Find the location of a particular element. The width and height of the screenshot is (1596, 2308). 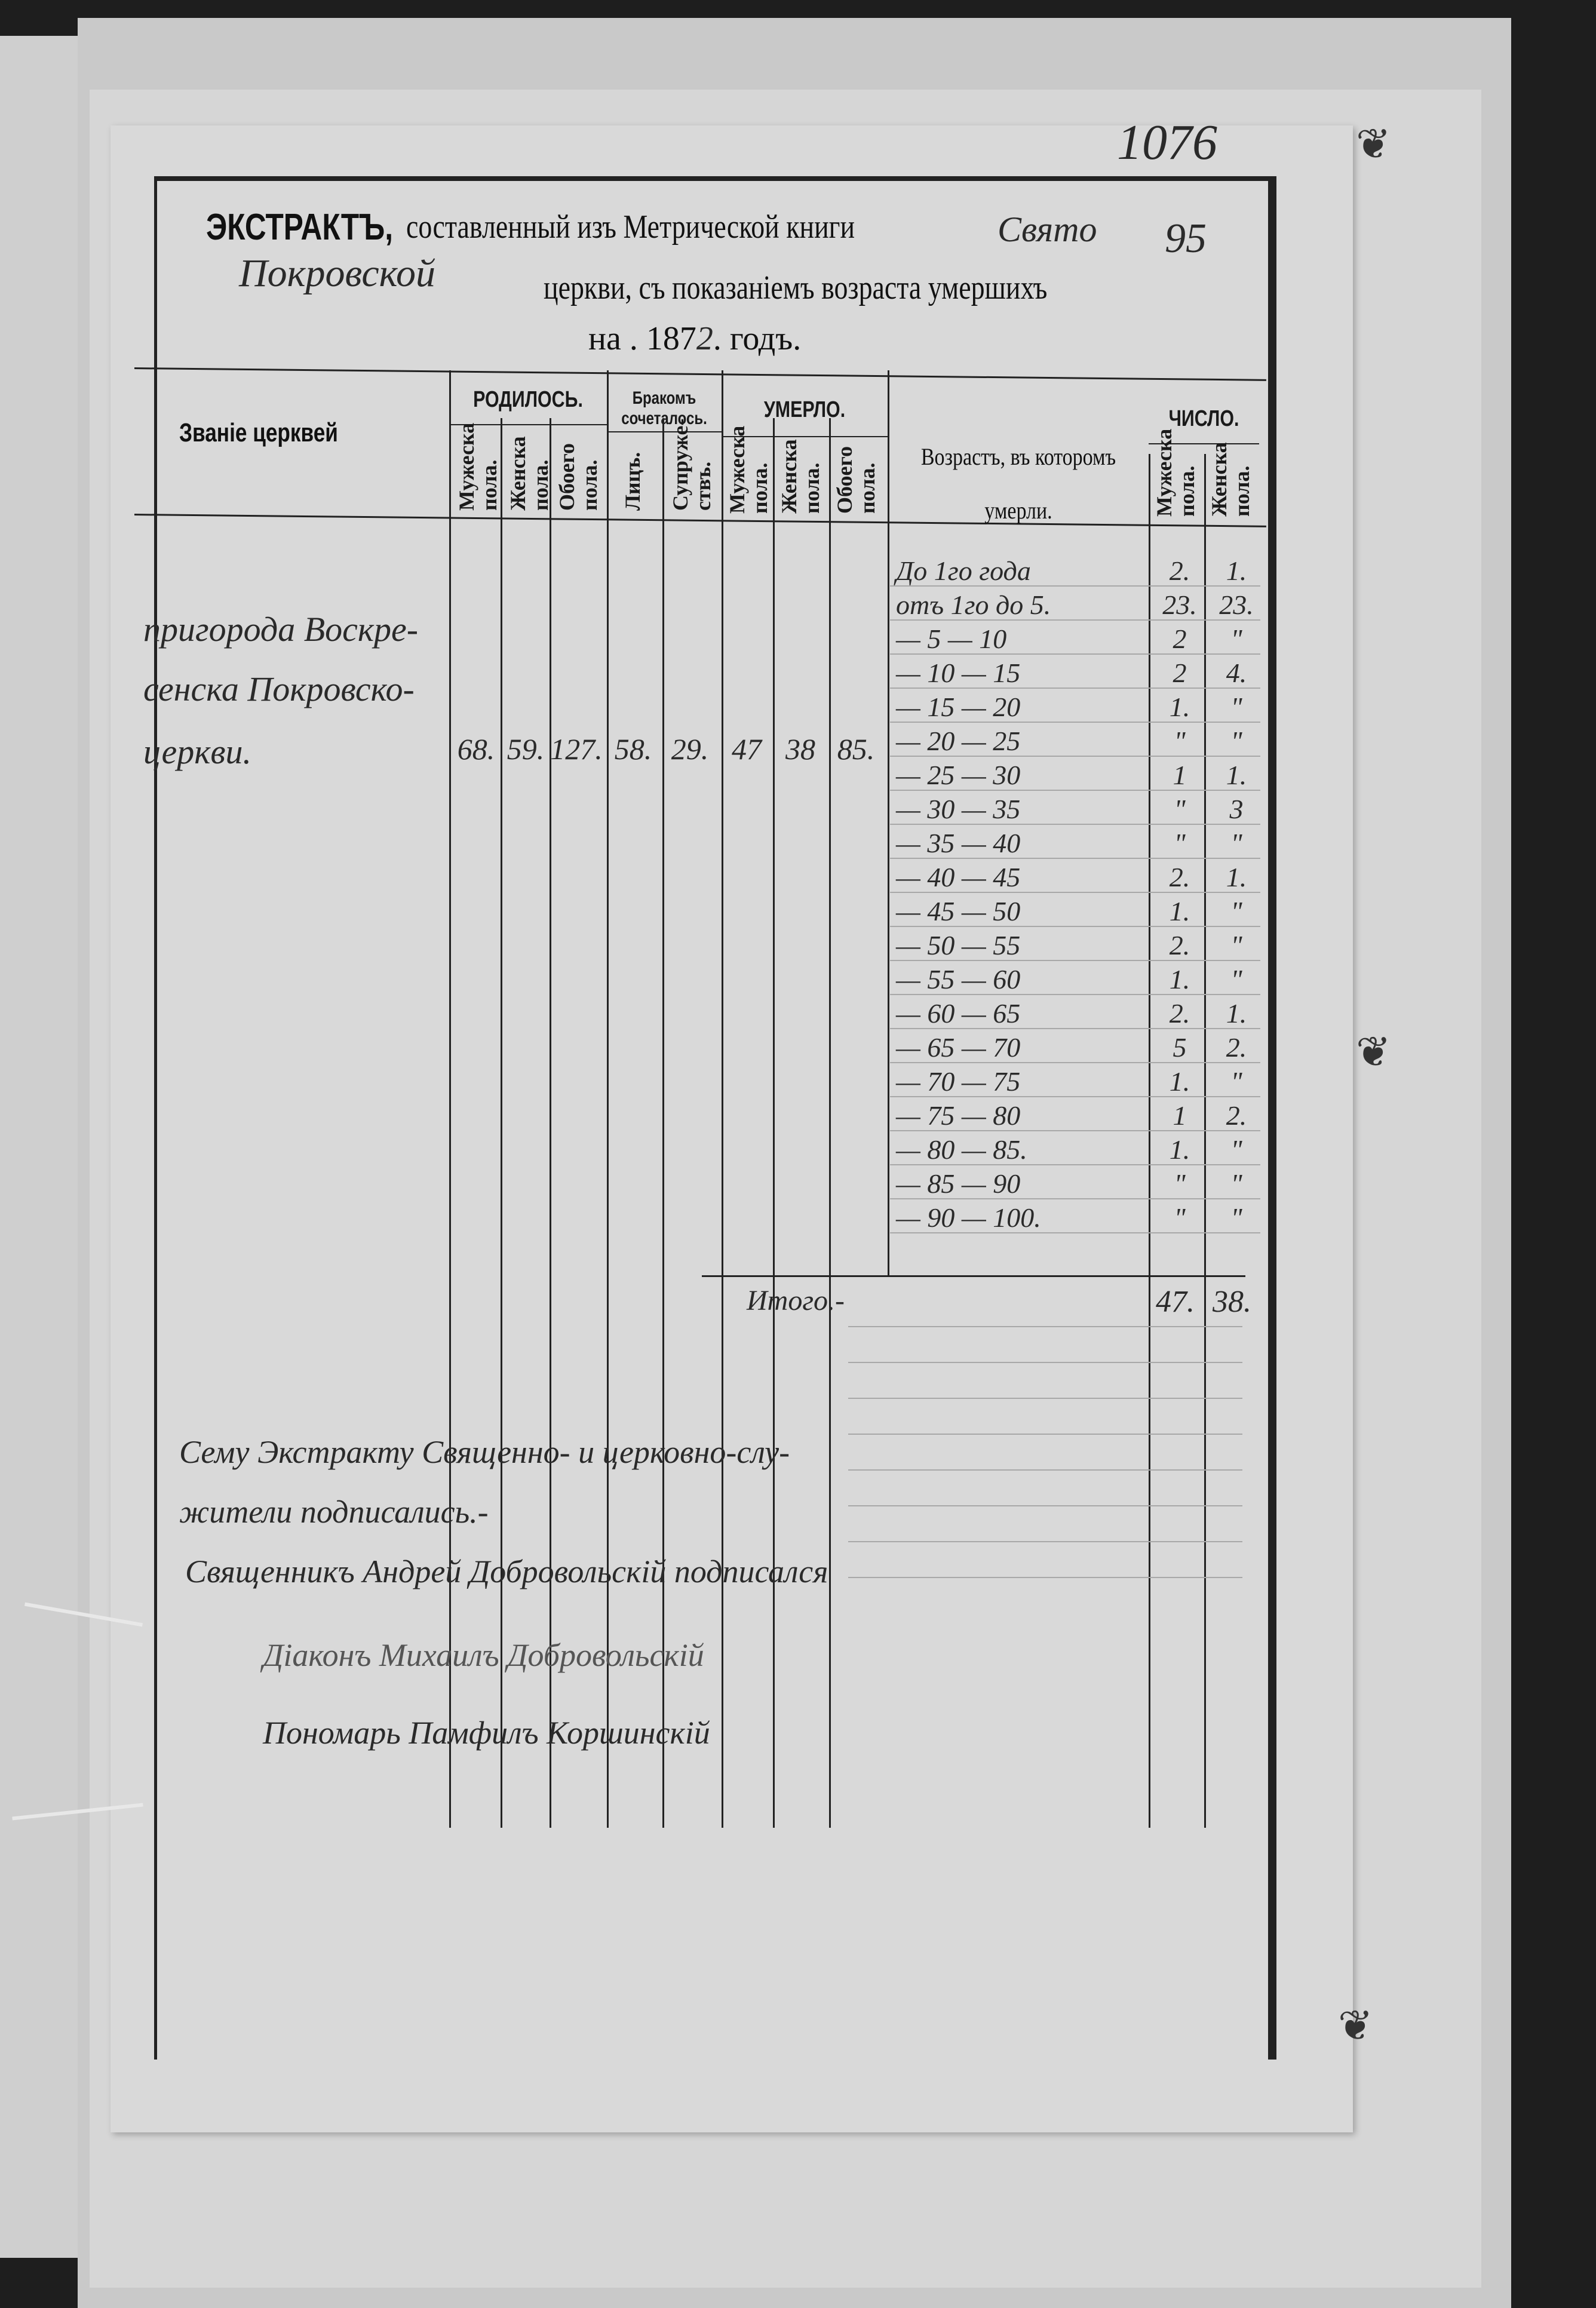

age-range: — 20 — 25 is located at coordinates (958, 741).